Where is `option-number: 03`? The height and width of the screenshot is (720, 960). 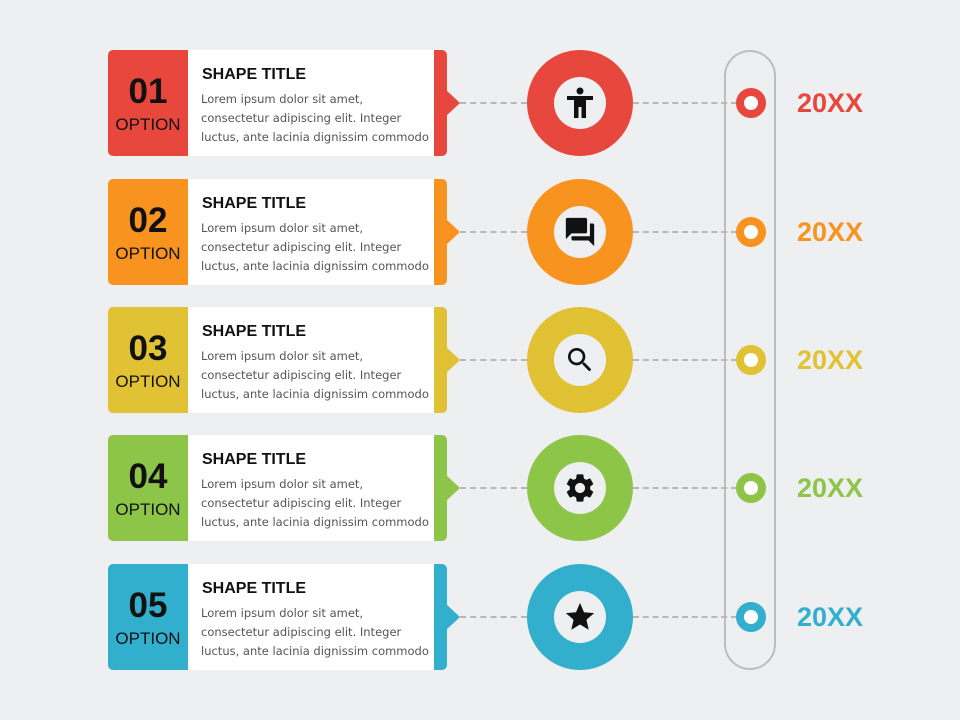
option-number: 03 is located at coordinates (148, 348).